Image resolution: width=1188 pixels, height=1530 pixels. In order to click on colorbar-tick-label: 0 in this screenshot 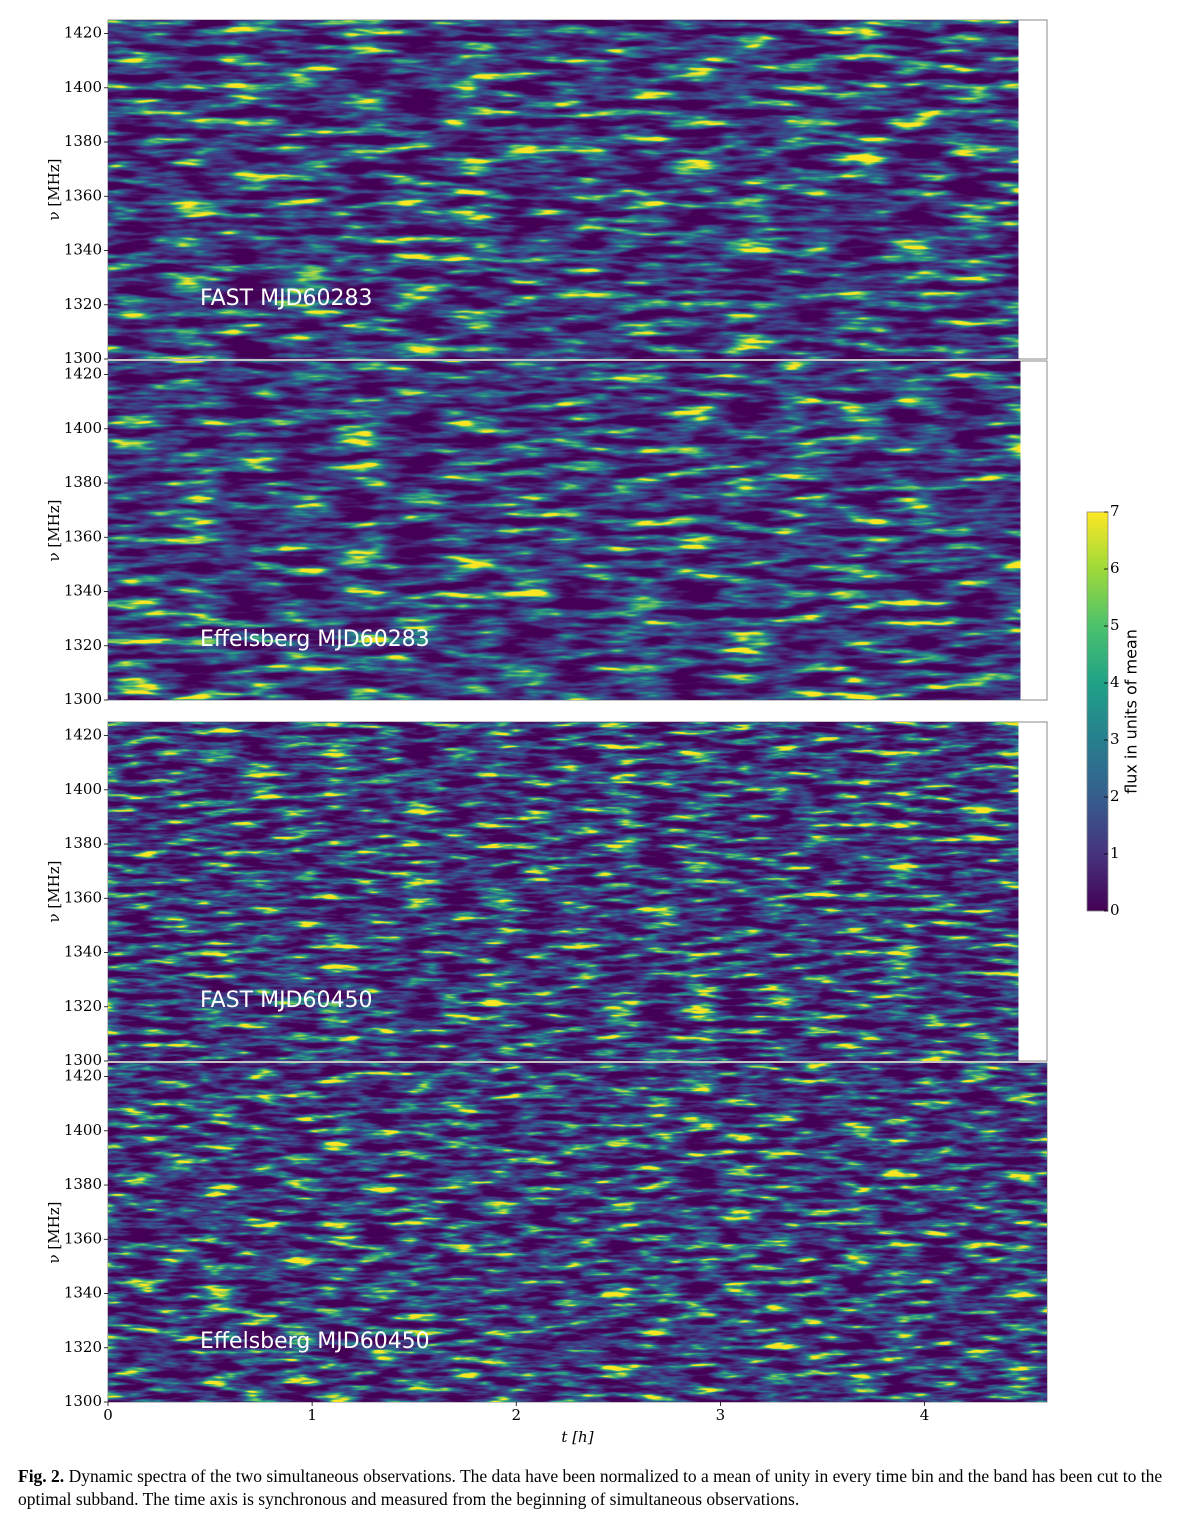, I will do `click(1115, 910)`.